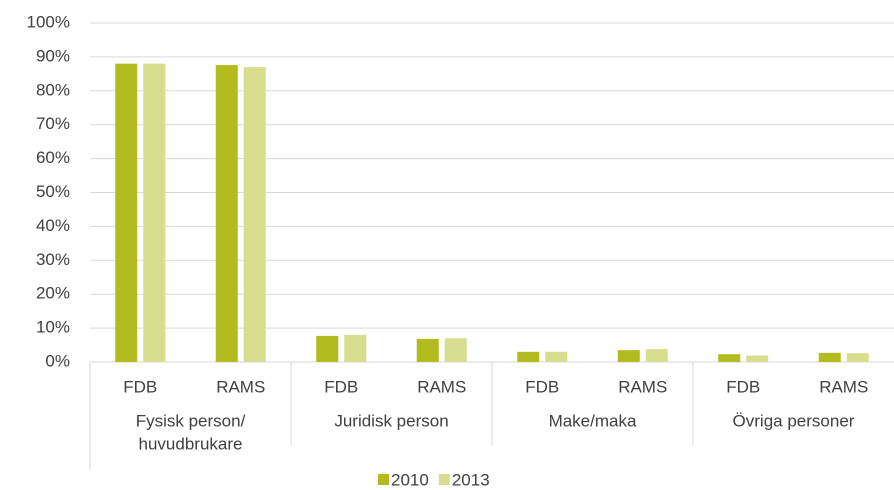  I want to click on group-label: huvudbrukare, so click(191, 443).